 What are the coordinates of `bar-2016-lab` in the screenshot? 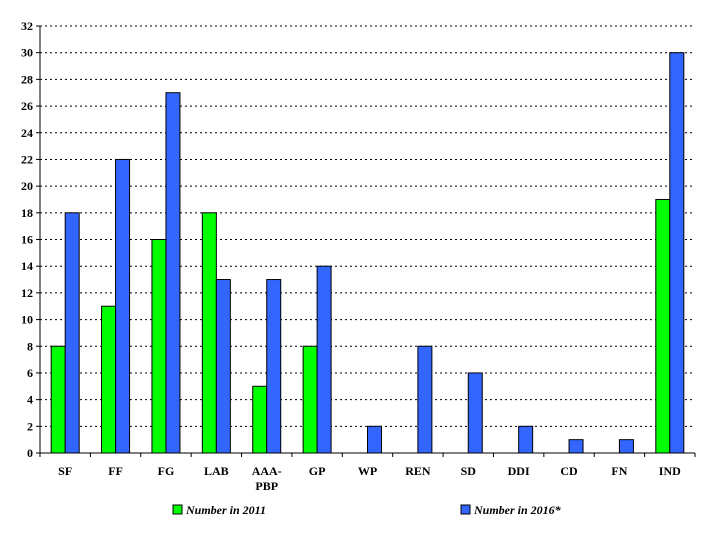 It's located at (223, 366).